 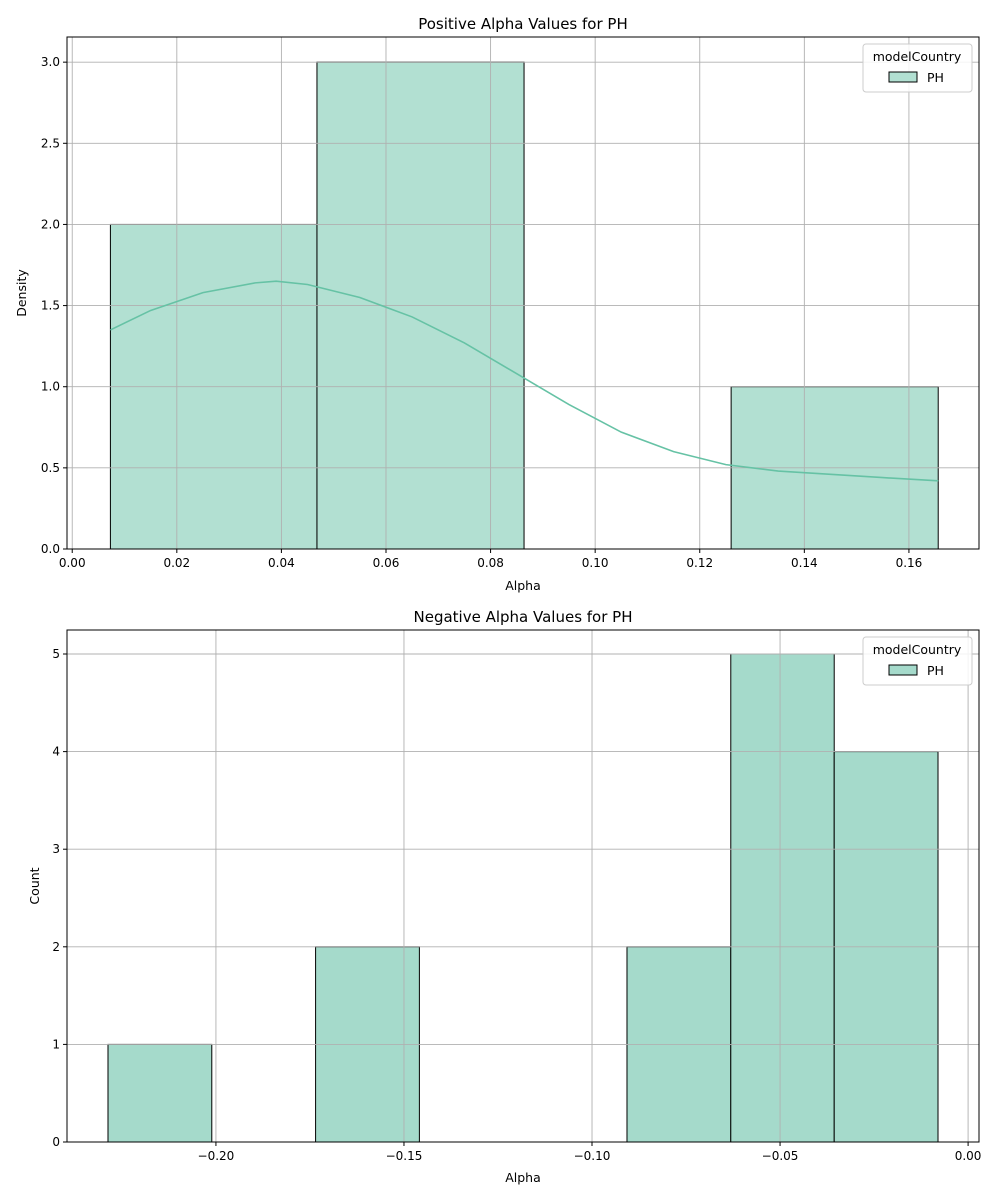 I want to click on y-tick-label: 0, so click(x=56, y=1142).